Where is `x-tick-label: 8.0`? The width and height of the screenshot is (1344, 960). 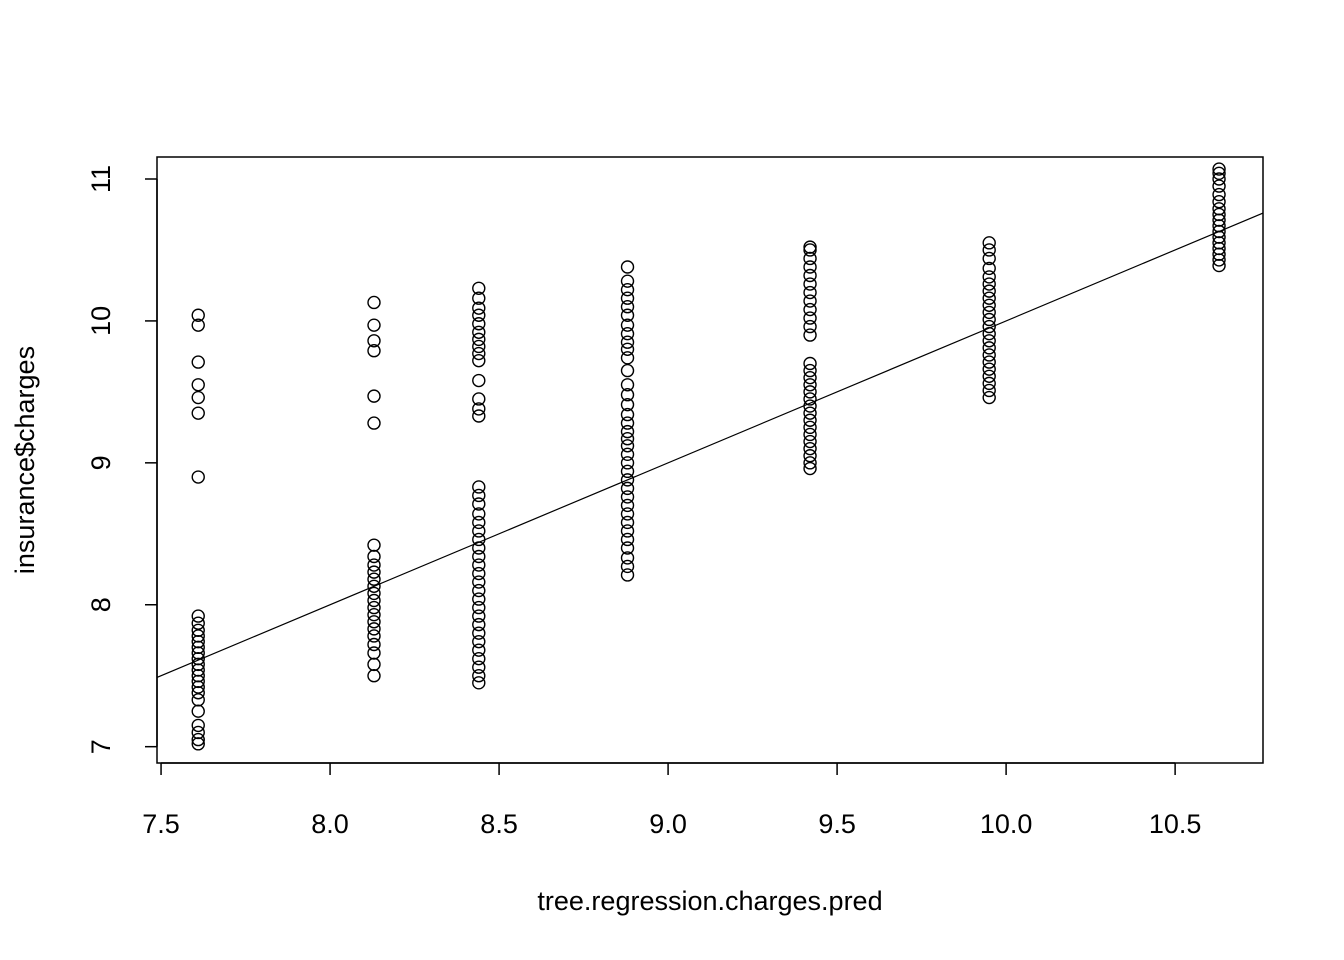
x-tick-label: 8.0 is located at coordinates (330, 824).